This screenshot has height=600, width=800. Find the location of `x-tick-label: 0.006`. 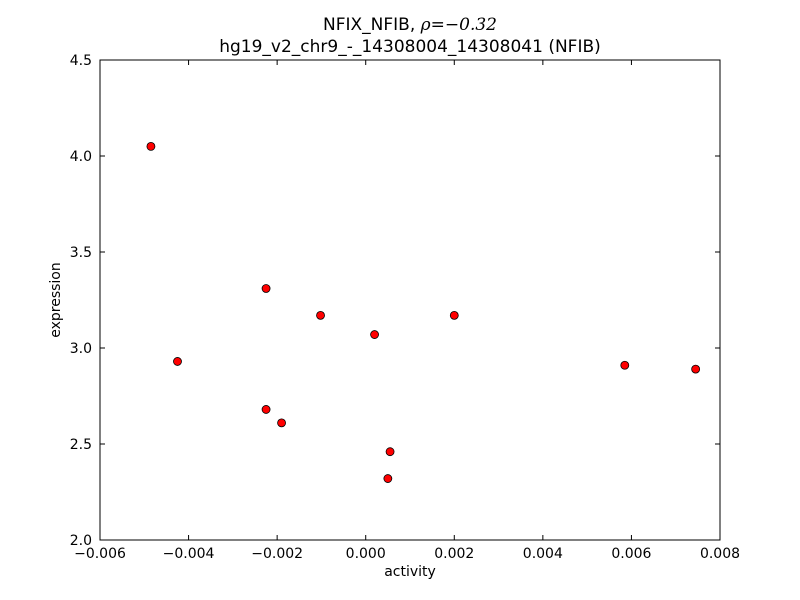

x-tick-label: 0.006 is located at coordinates (631, 554).